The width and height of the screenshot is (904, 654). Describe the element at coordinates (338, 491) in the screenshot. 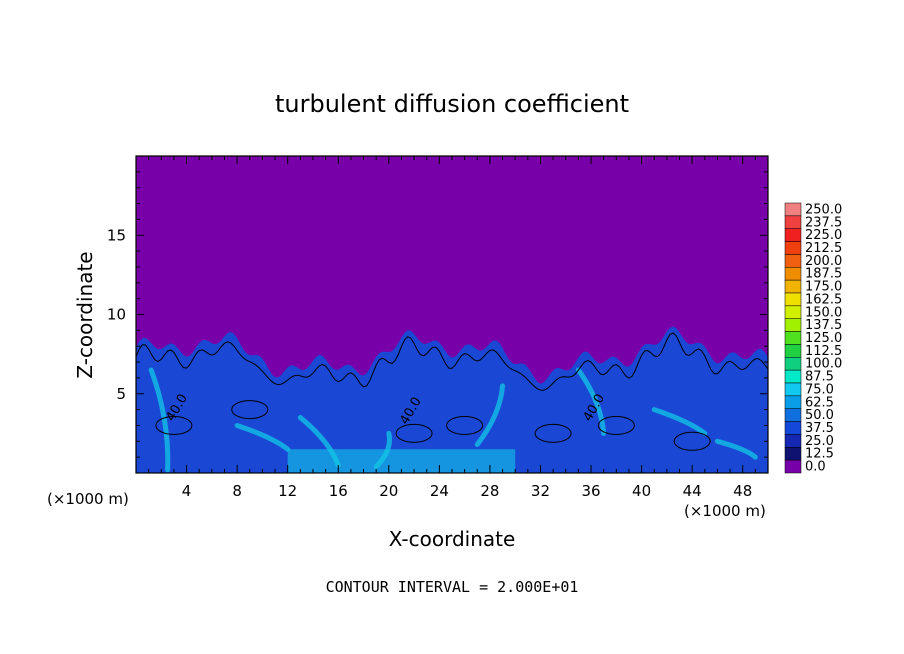

I see `x-tick-label: 16` at that location.